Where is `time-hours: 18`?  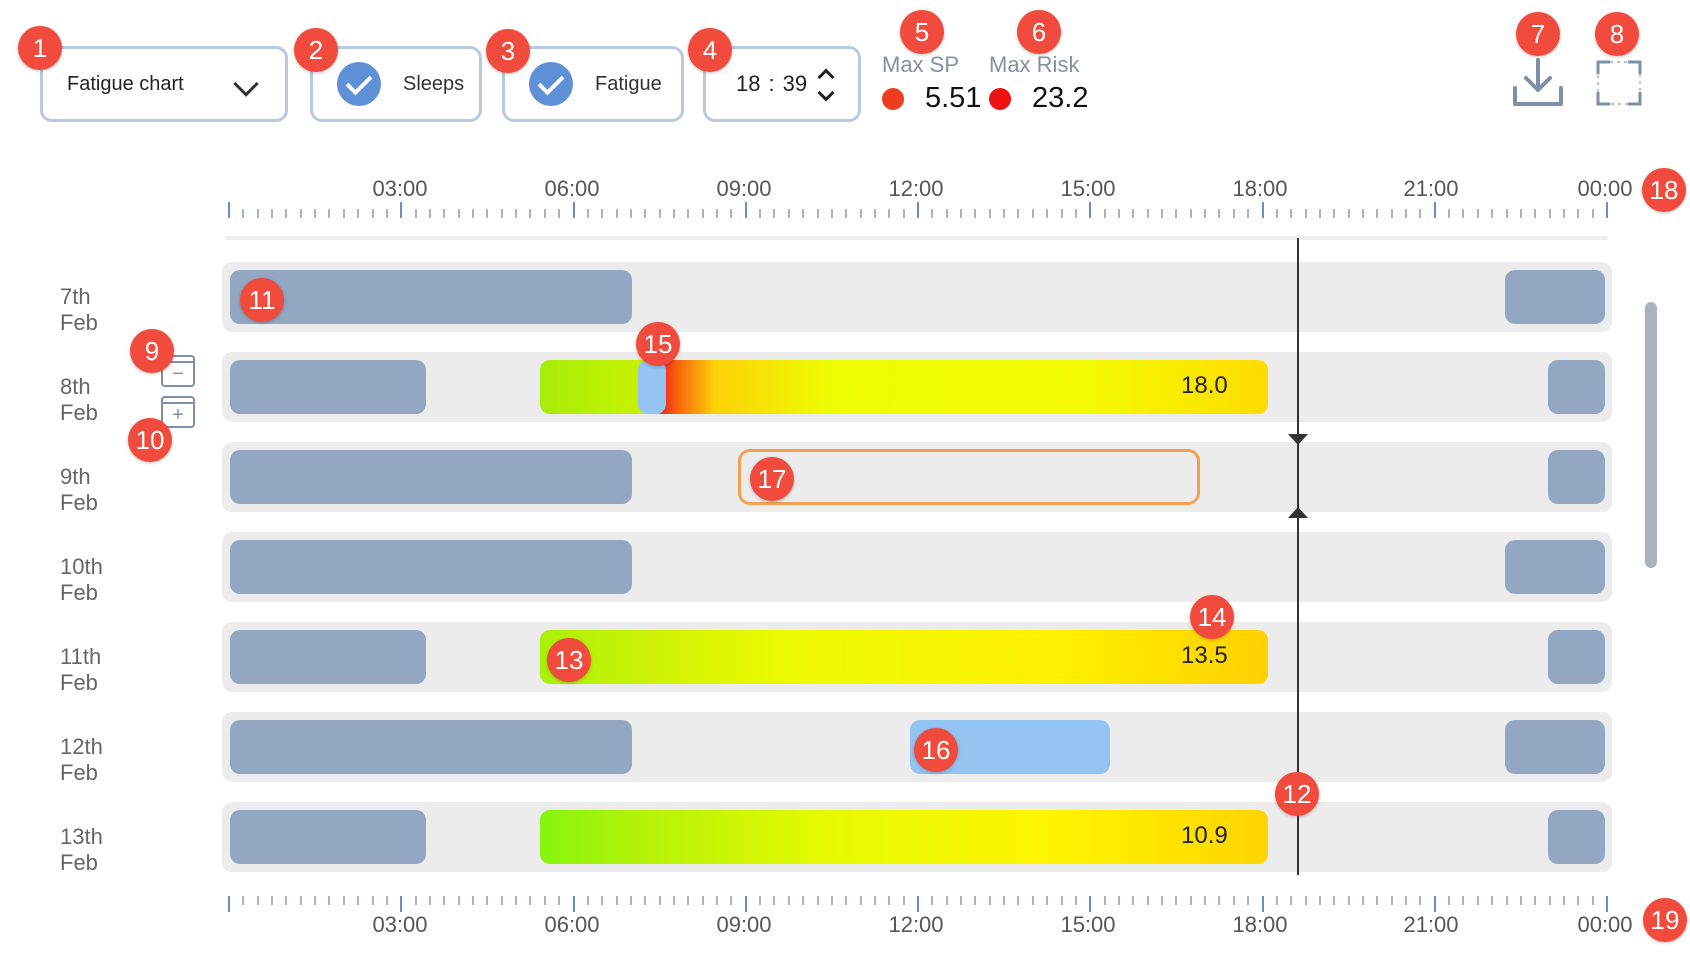
time-hours: 18 is located at coordinates (748, 83).